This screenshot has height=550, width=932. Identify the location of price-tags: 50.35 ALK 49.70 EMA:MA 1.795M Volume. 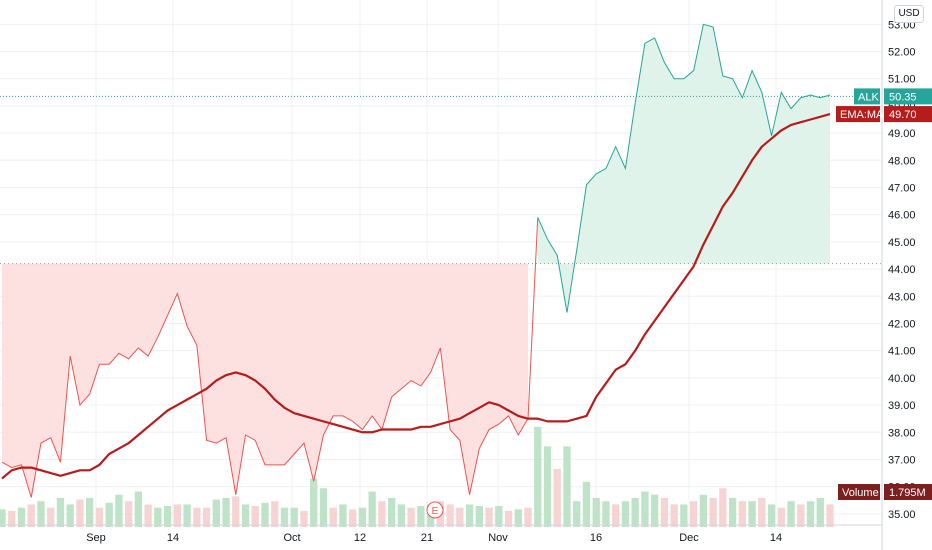
(884, 294).